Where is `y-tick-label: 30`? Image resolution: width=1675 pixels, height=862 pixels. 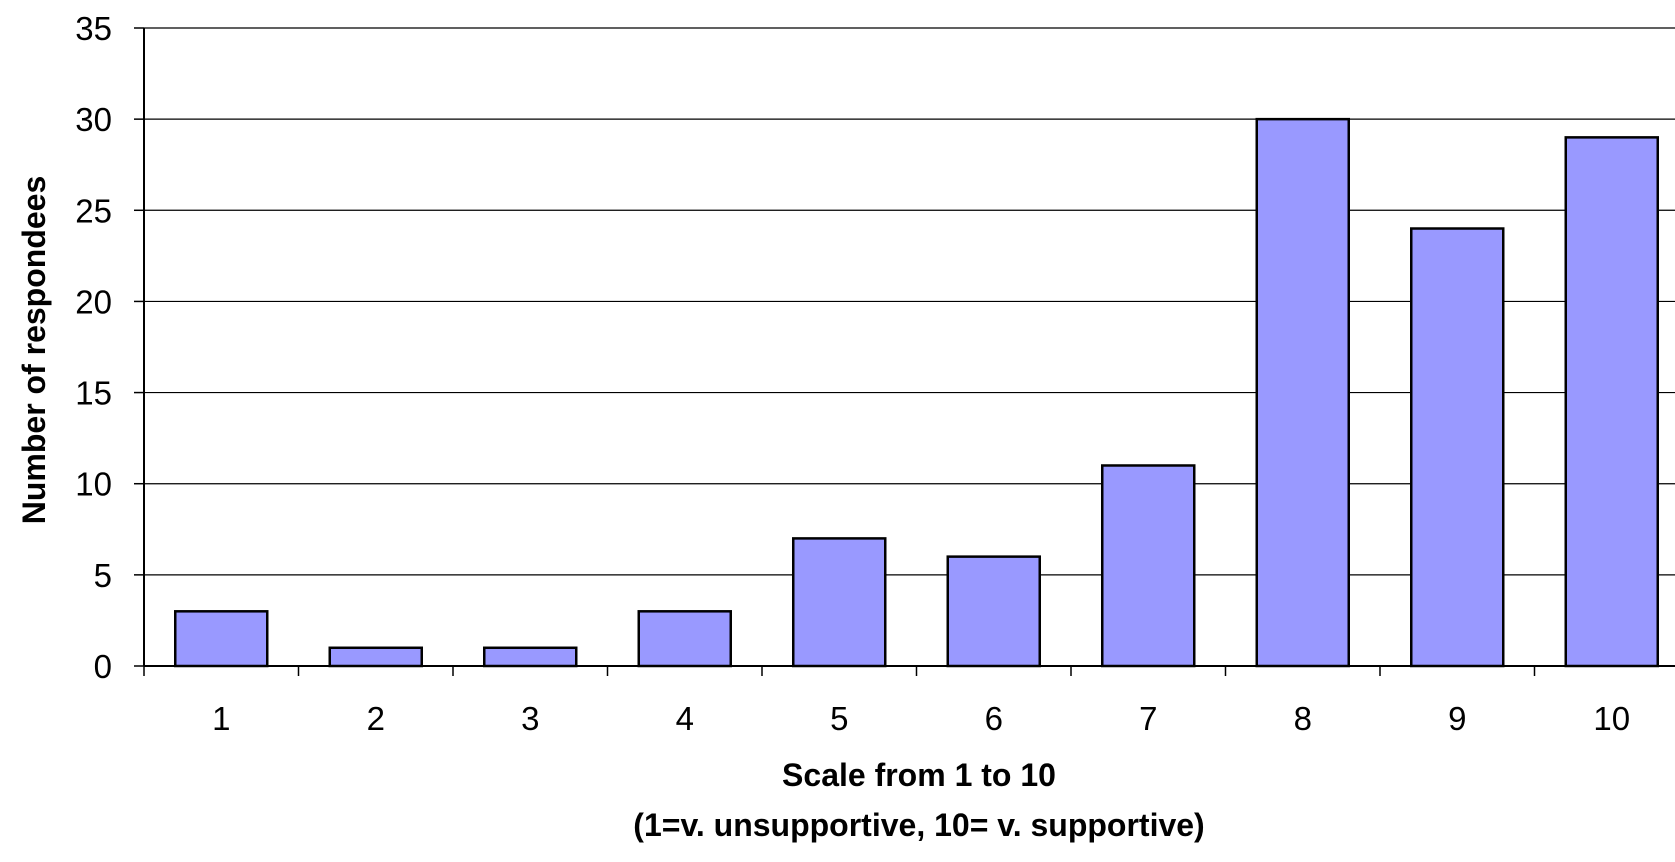 y-tick-label: 30 is located at coordinates (93, 119).